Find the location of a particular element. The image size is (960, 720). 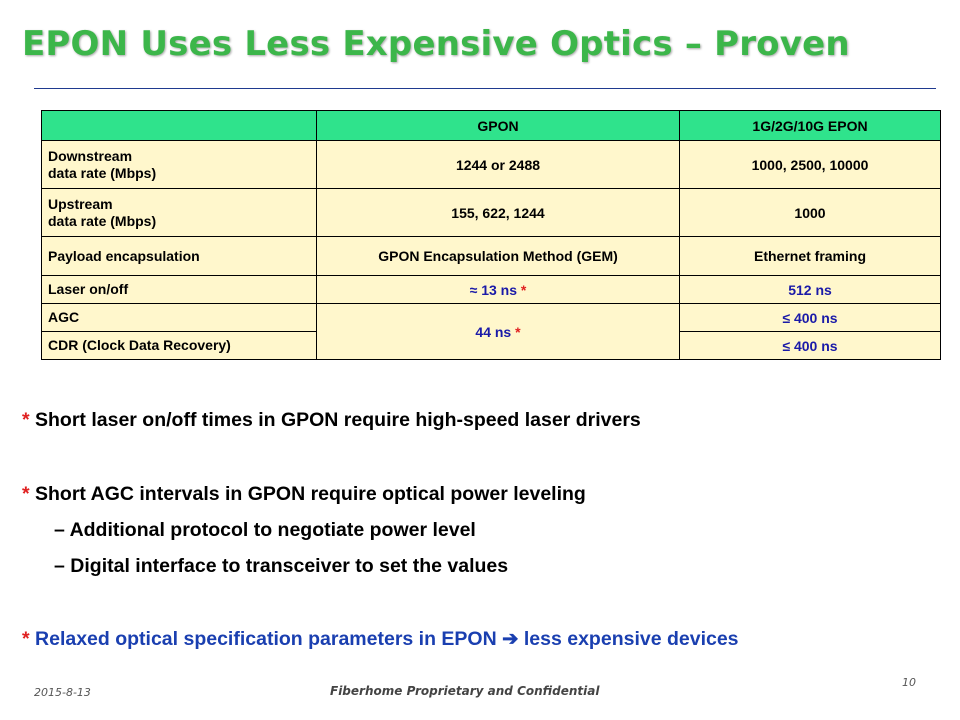

epon-cell: 512 ns is located at coordinates (810, 289).